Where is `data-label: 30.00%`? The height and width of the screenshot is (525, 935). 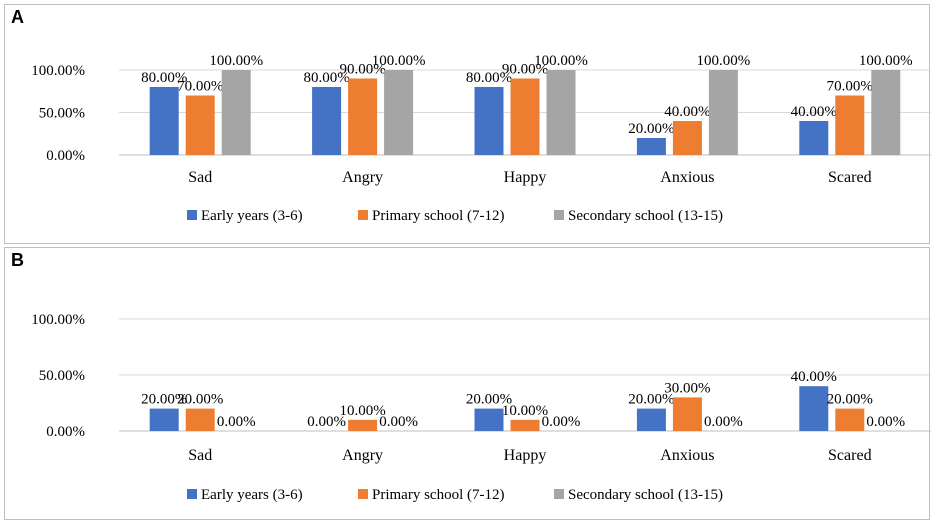
data-label: 30.00% is located at coordinates (687, 388).